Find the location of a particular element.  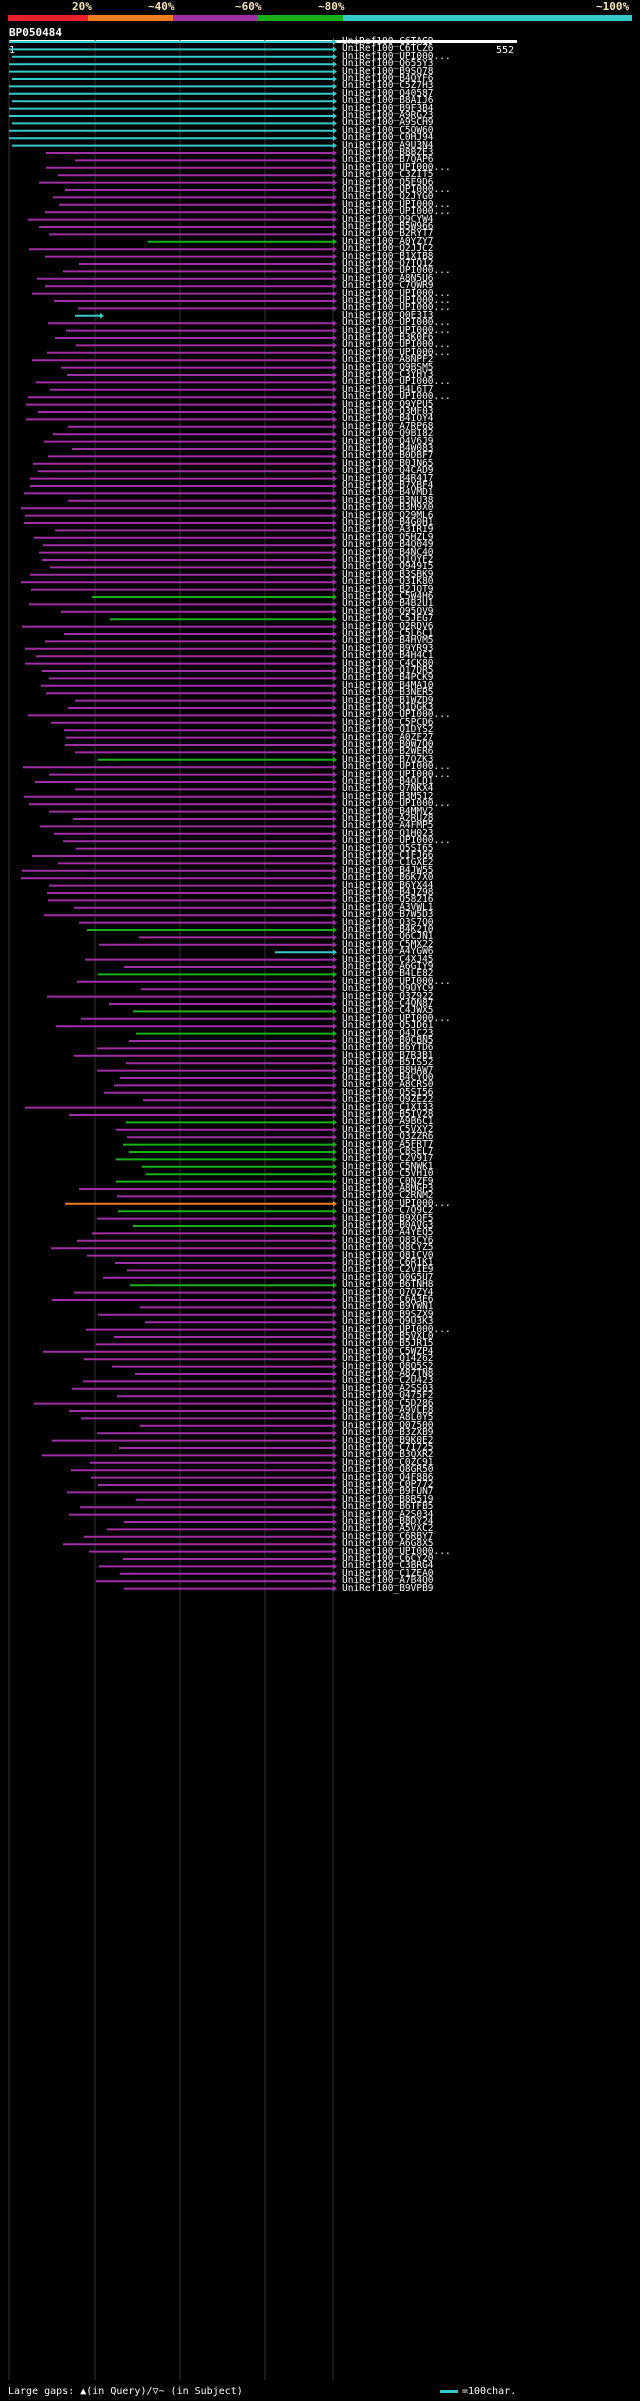

hit-label: UniRef100_C5JEG7 is located at coordinates (388, 619).